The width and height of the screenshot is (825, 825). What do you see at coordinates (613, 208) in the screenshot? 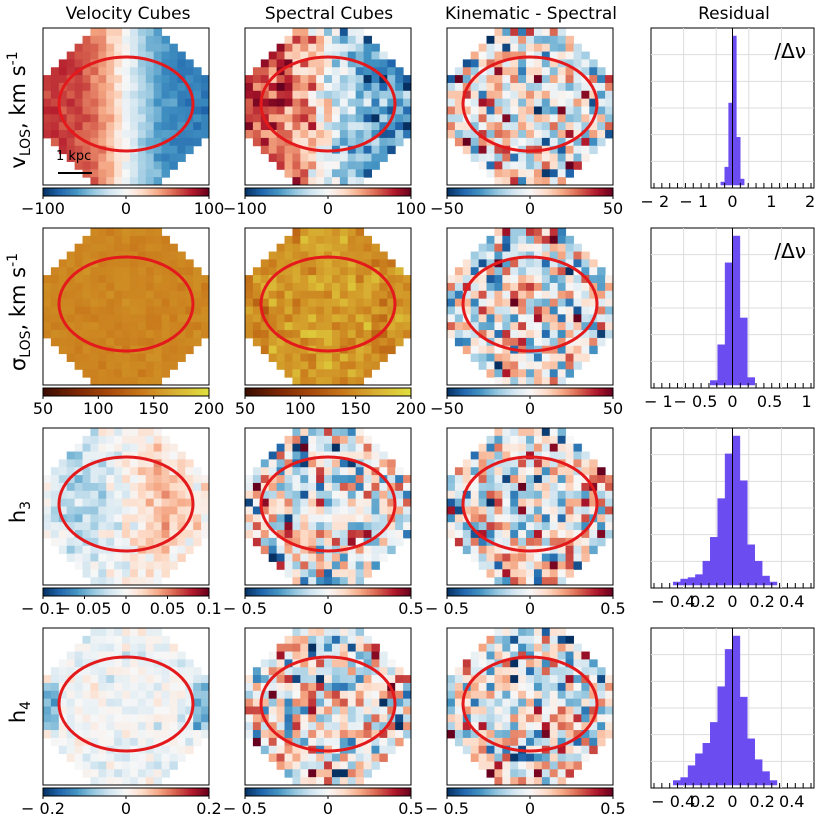
I see `colorbar-tick-label: 50` at bounding box center [613, 208].